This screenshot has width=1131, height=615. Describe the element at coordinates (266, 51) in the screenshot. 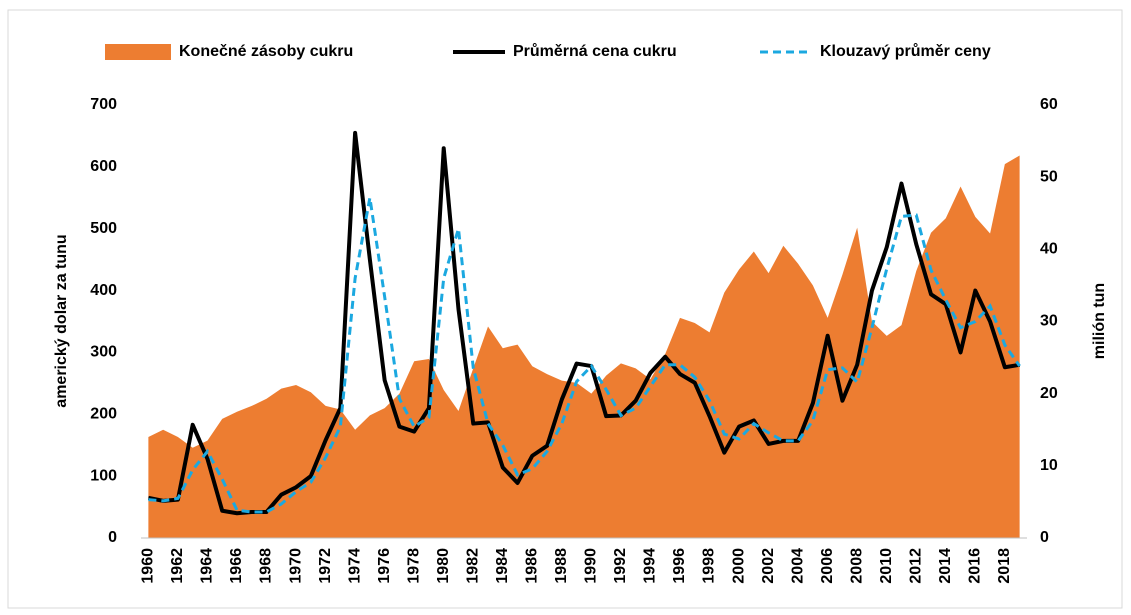

I see `legend-label: Konečné zásoby cukru` at that location.